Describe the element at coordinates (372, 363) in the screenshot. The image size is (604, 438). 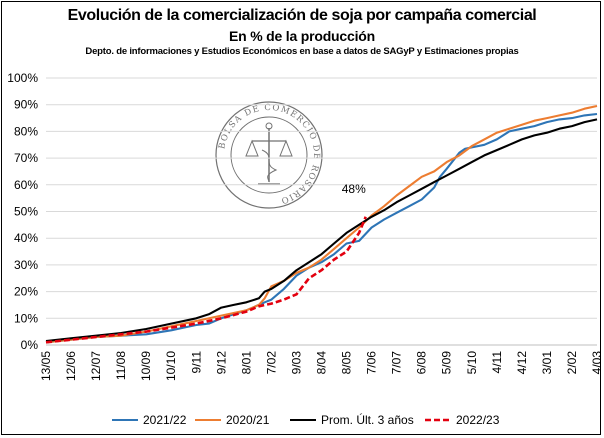
I see `x-tick-label: 7/06` at that location.